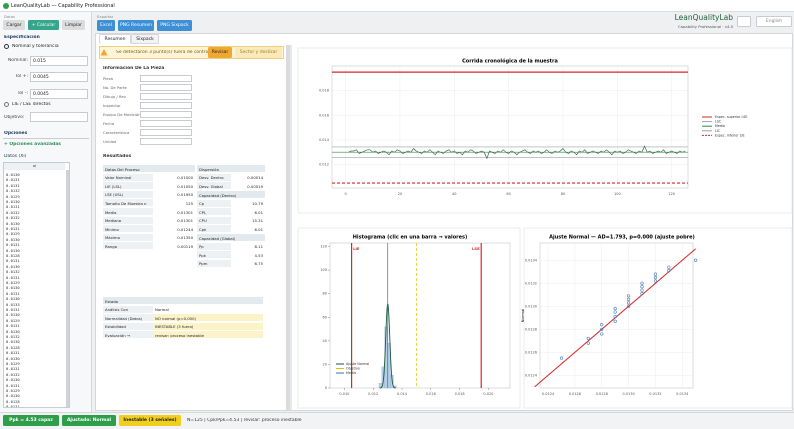 Image resolution: width=794 pixels, height=429 pixels. Describe the element at coordinates (6, 6) in the screenshot. I see `app-icon` at that location.